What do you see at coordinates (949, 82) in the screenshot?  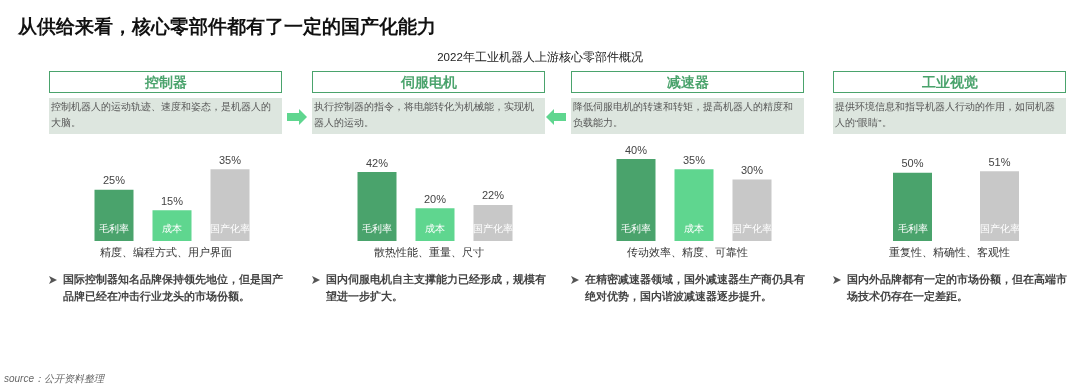 I see `chart-title: 工业视觉` at bounding box center [949, 82].